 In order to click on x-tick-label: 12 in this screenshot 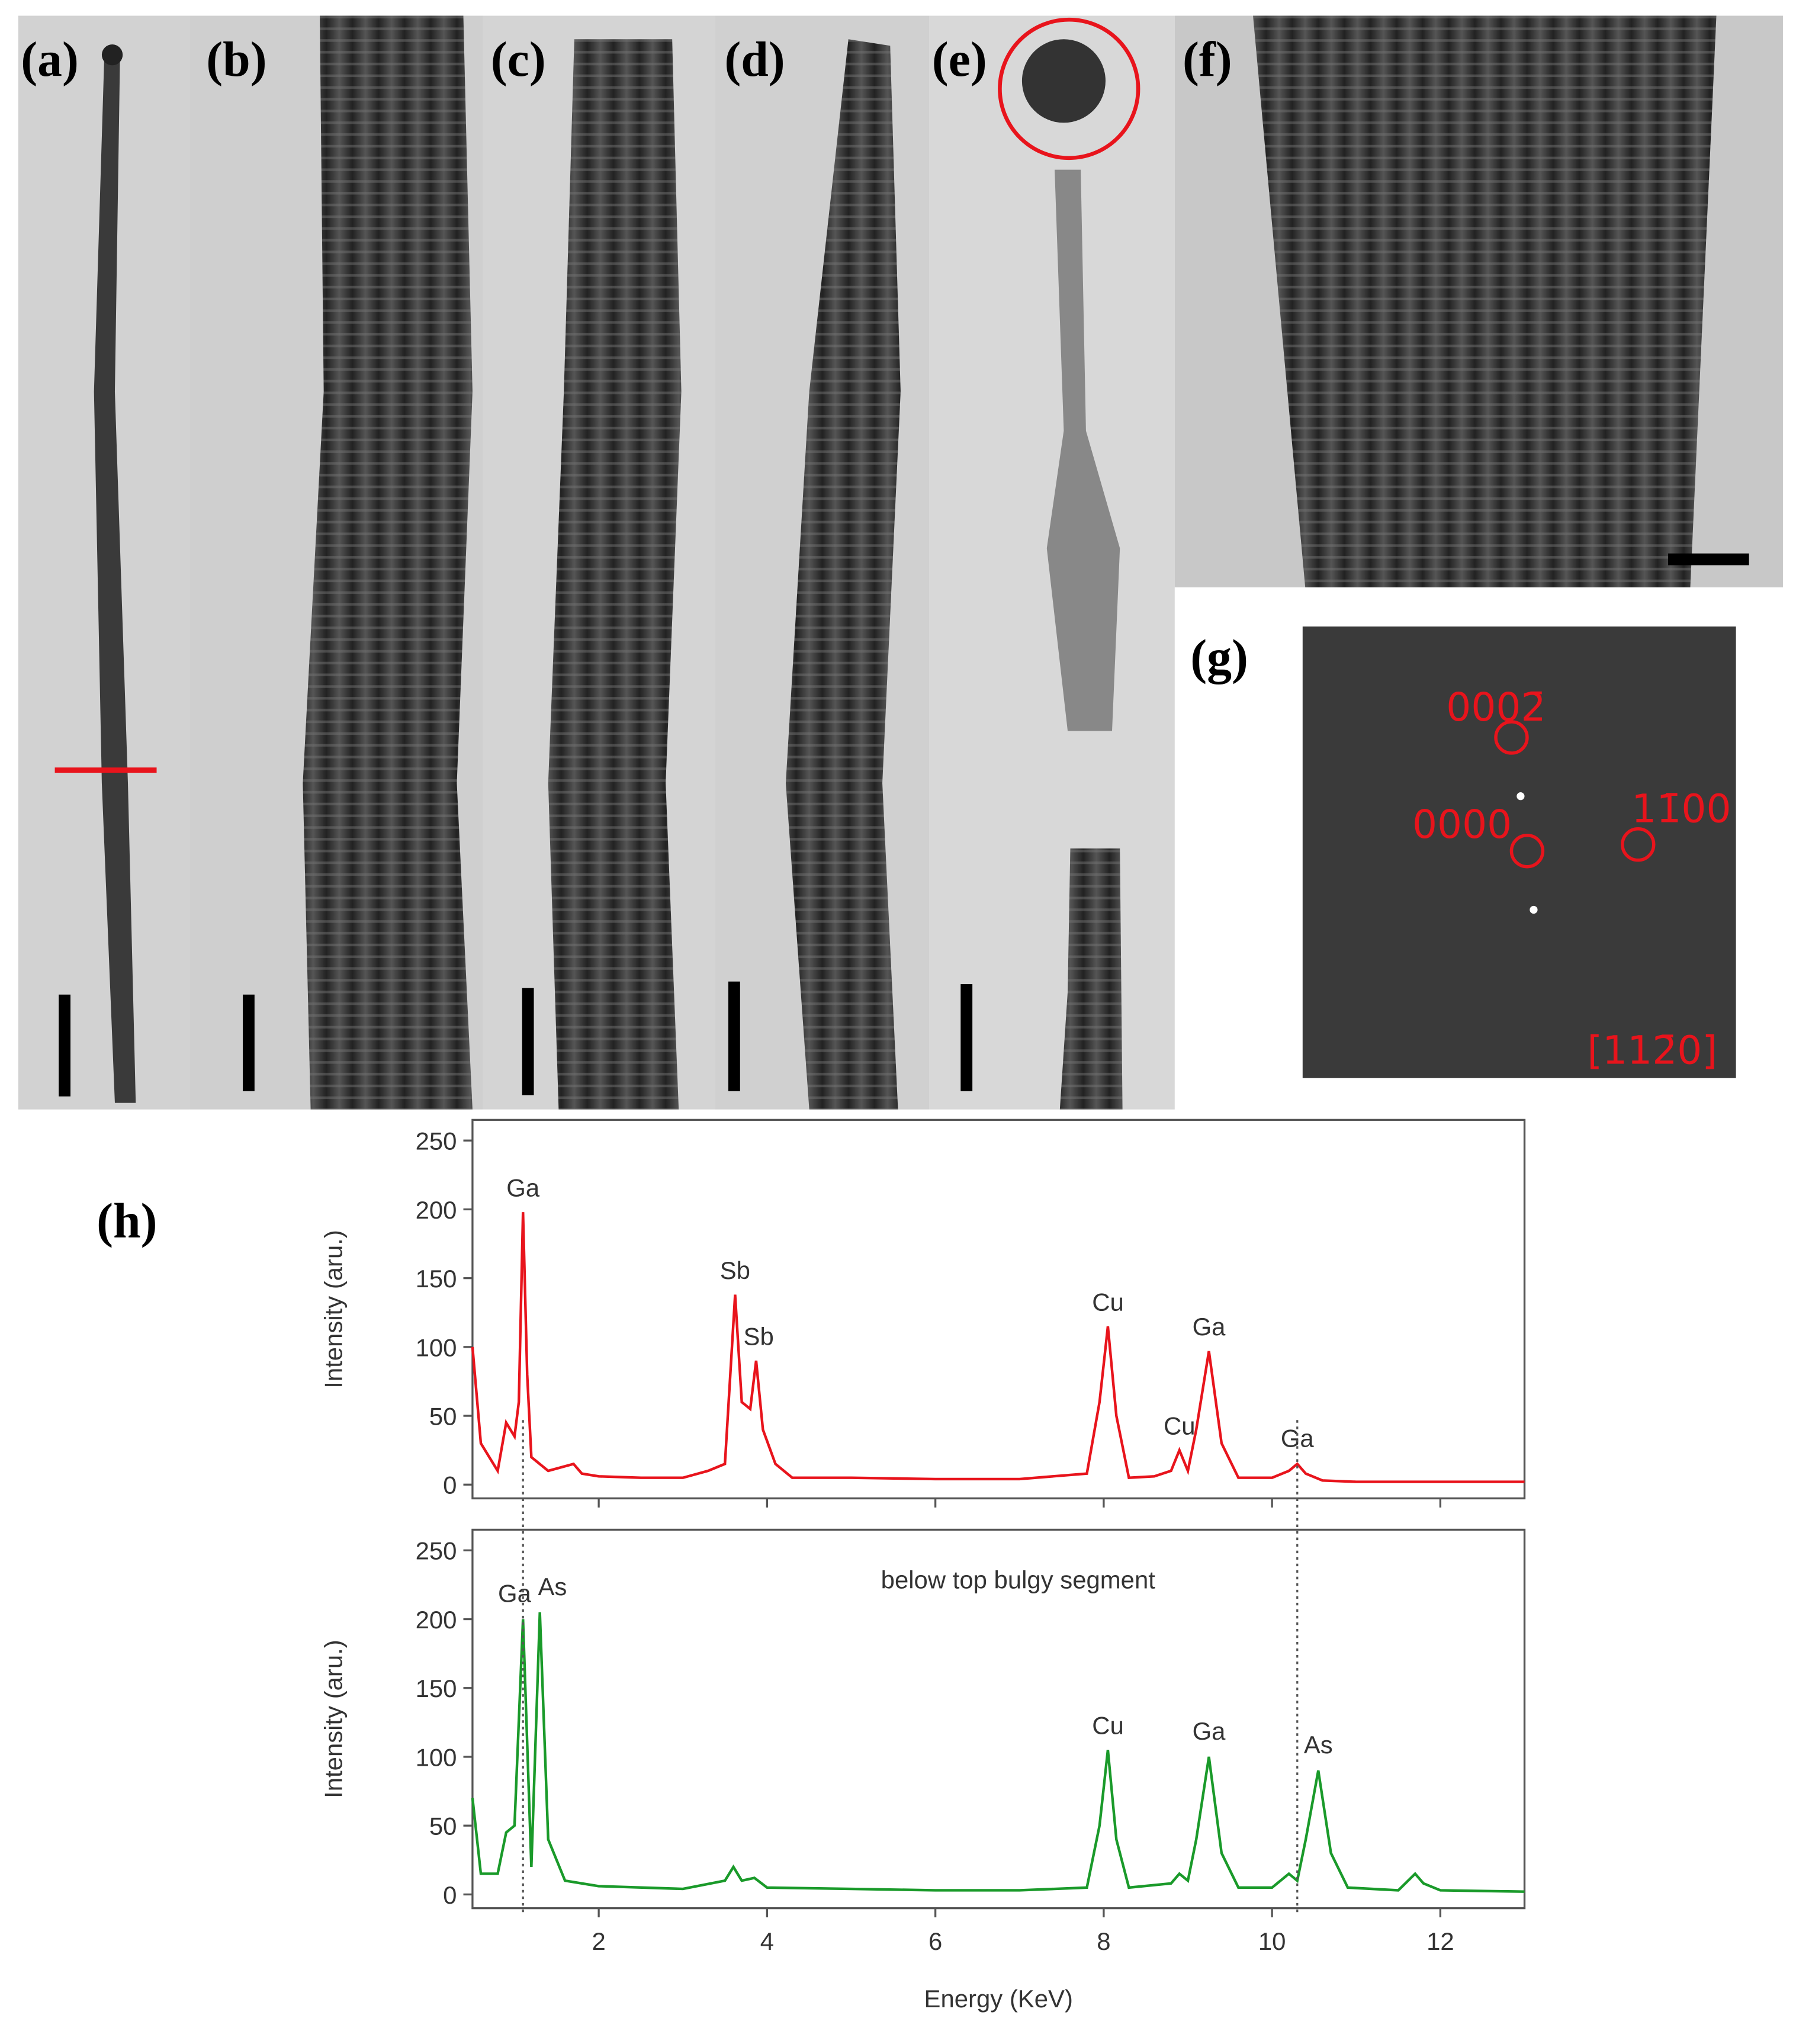, I will do `click(1440, 1941)`.